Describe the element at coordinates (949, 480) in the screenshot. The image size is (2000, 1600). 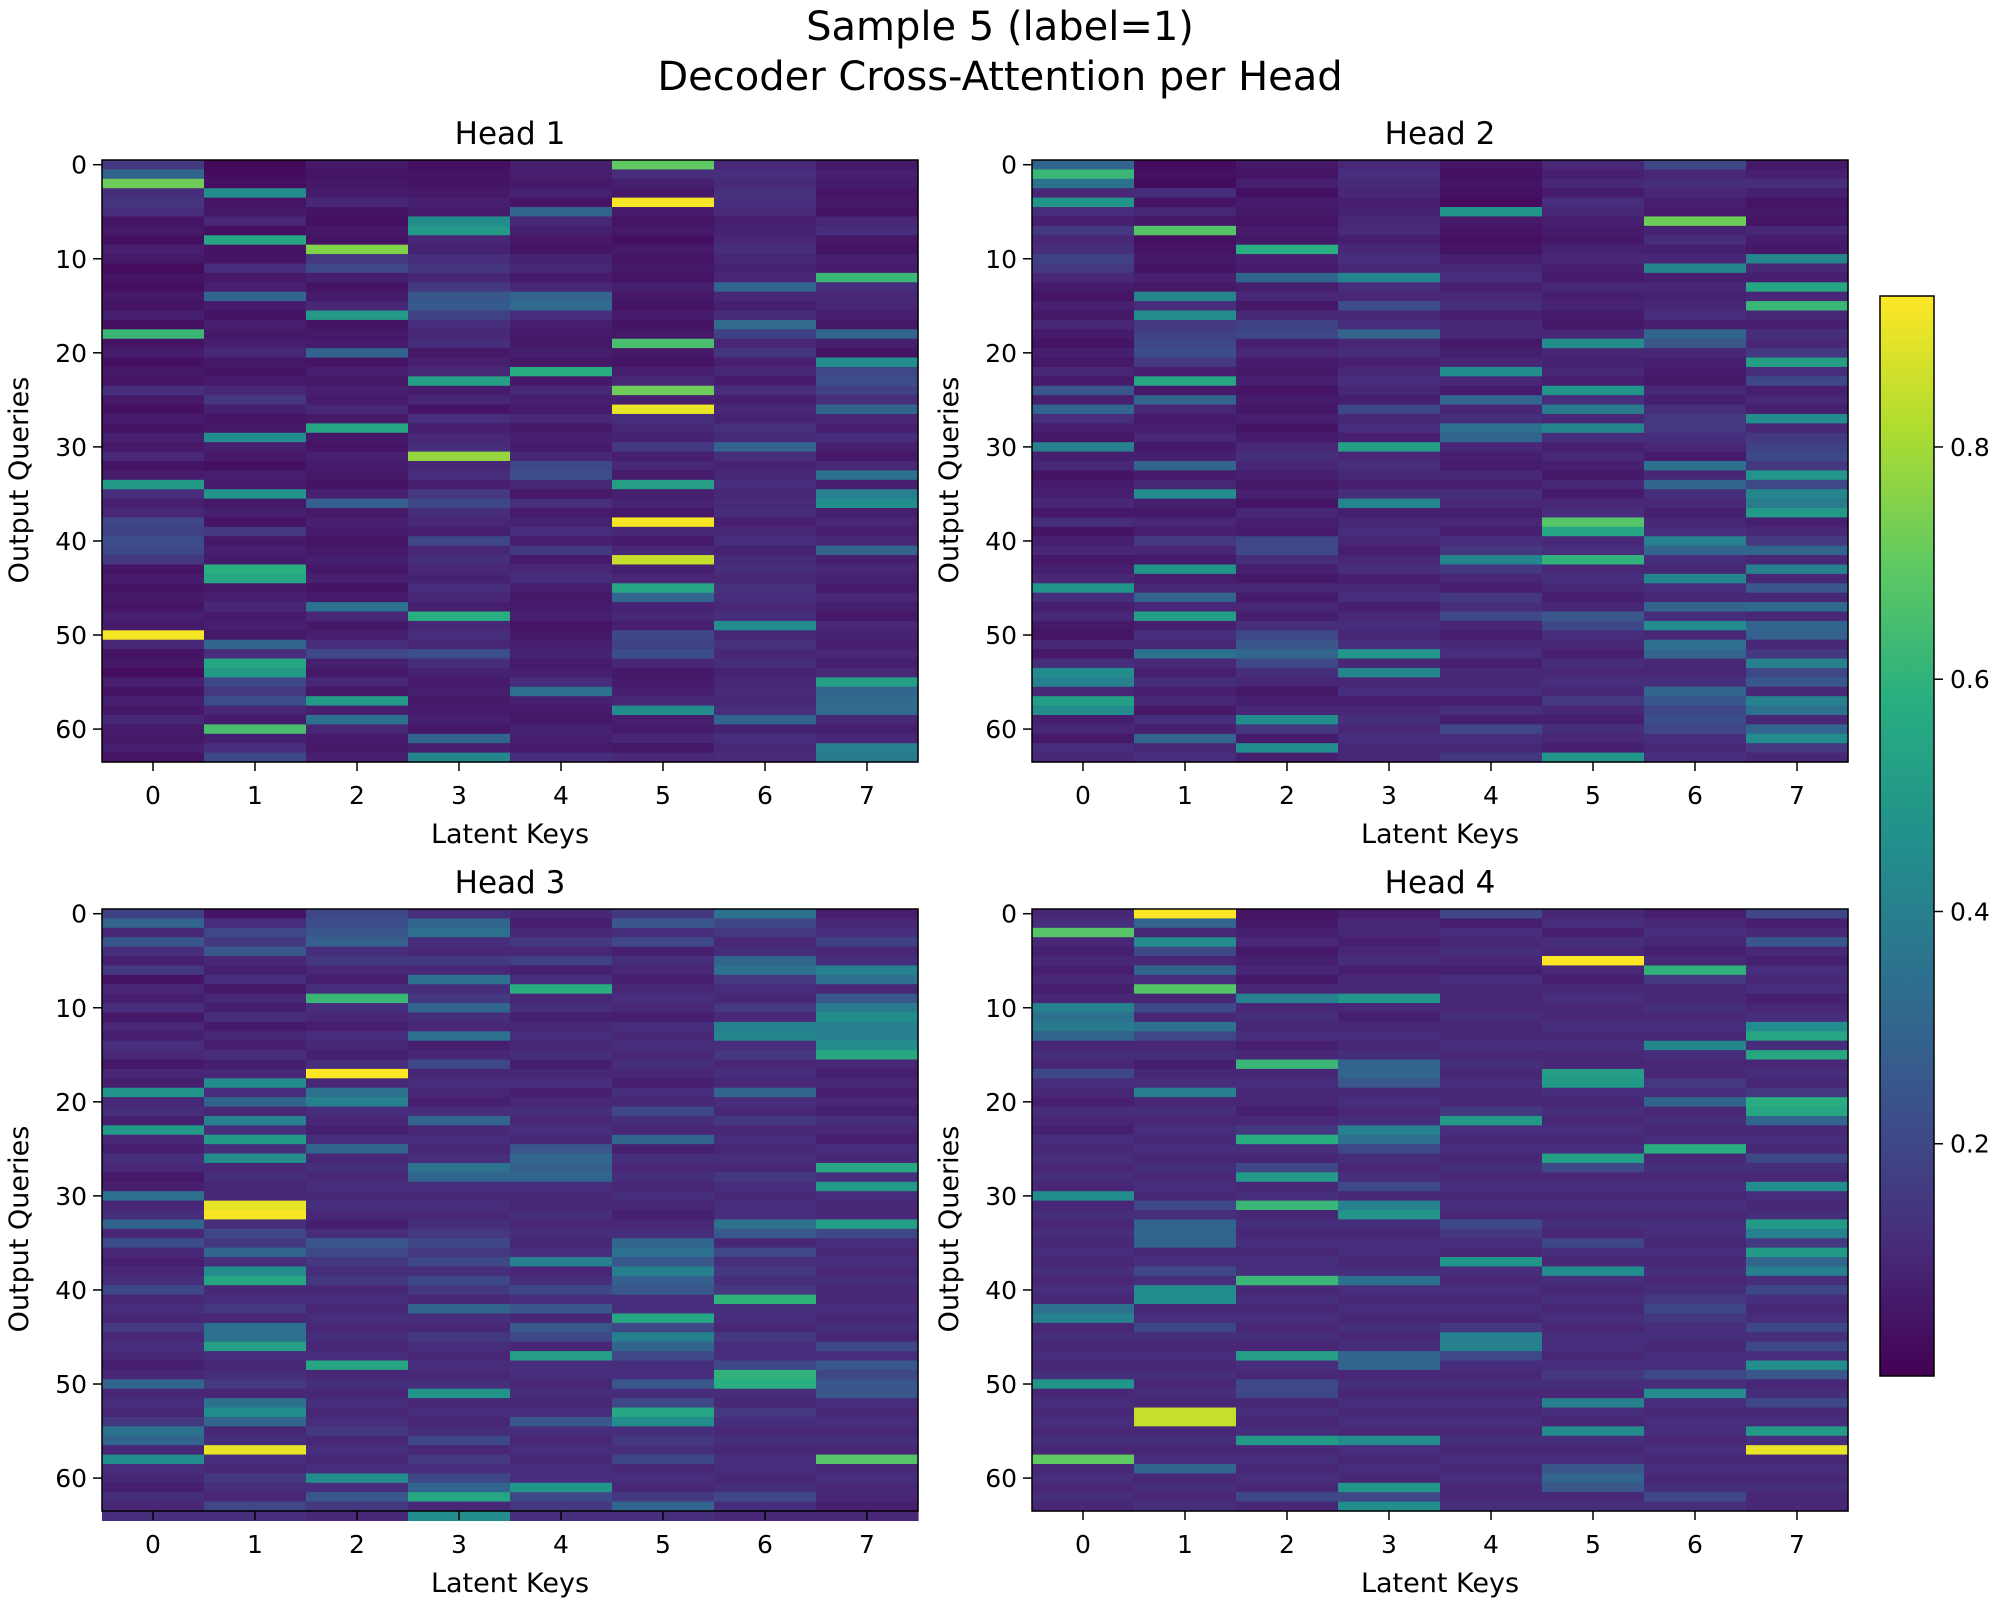
I see `y-axis-label: Output Queries` at that location.